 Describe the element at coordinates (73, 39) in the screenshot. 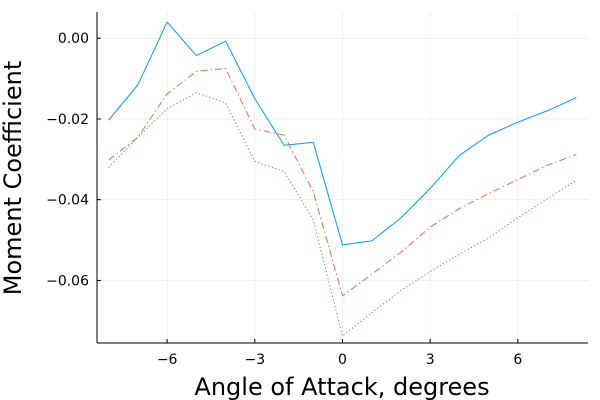

I see `y-tick-label: 0.00` at that location.